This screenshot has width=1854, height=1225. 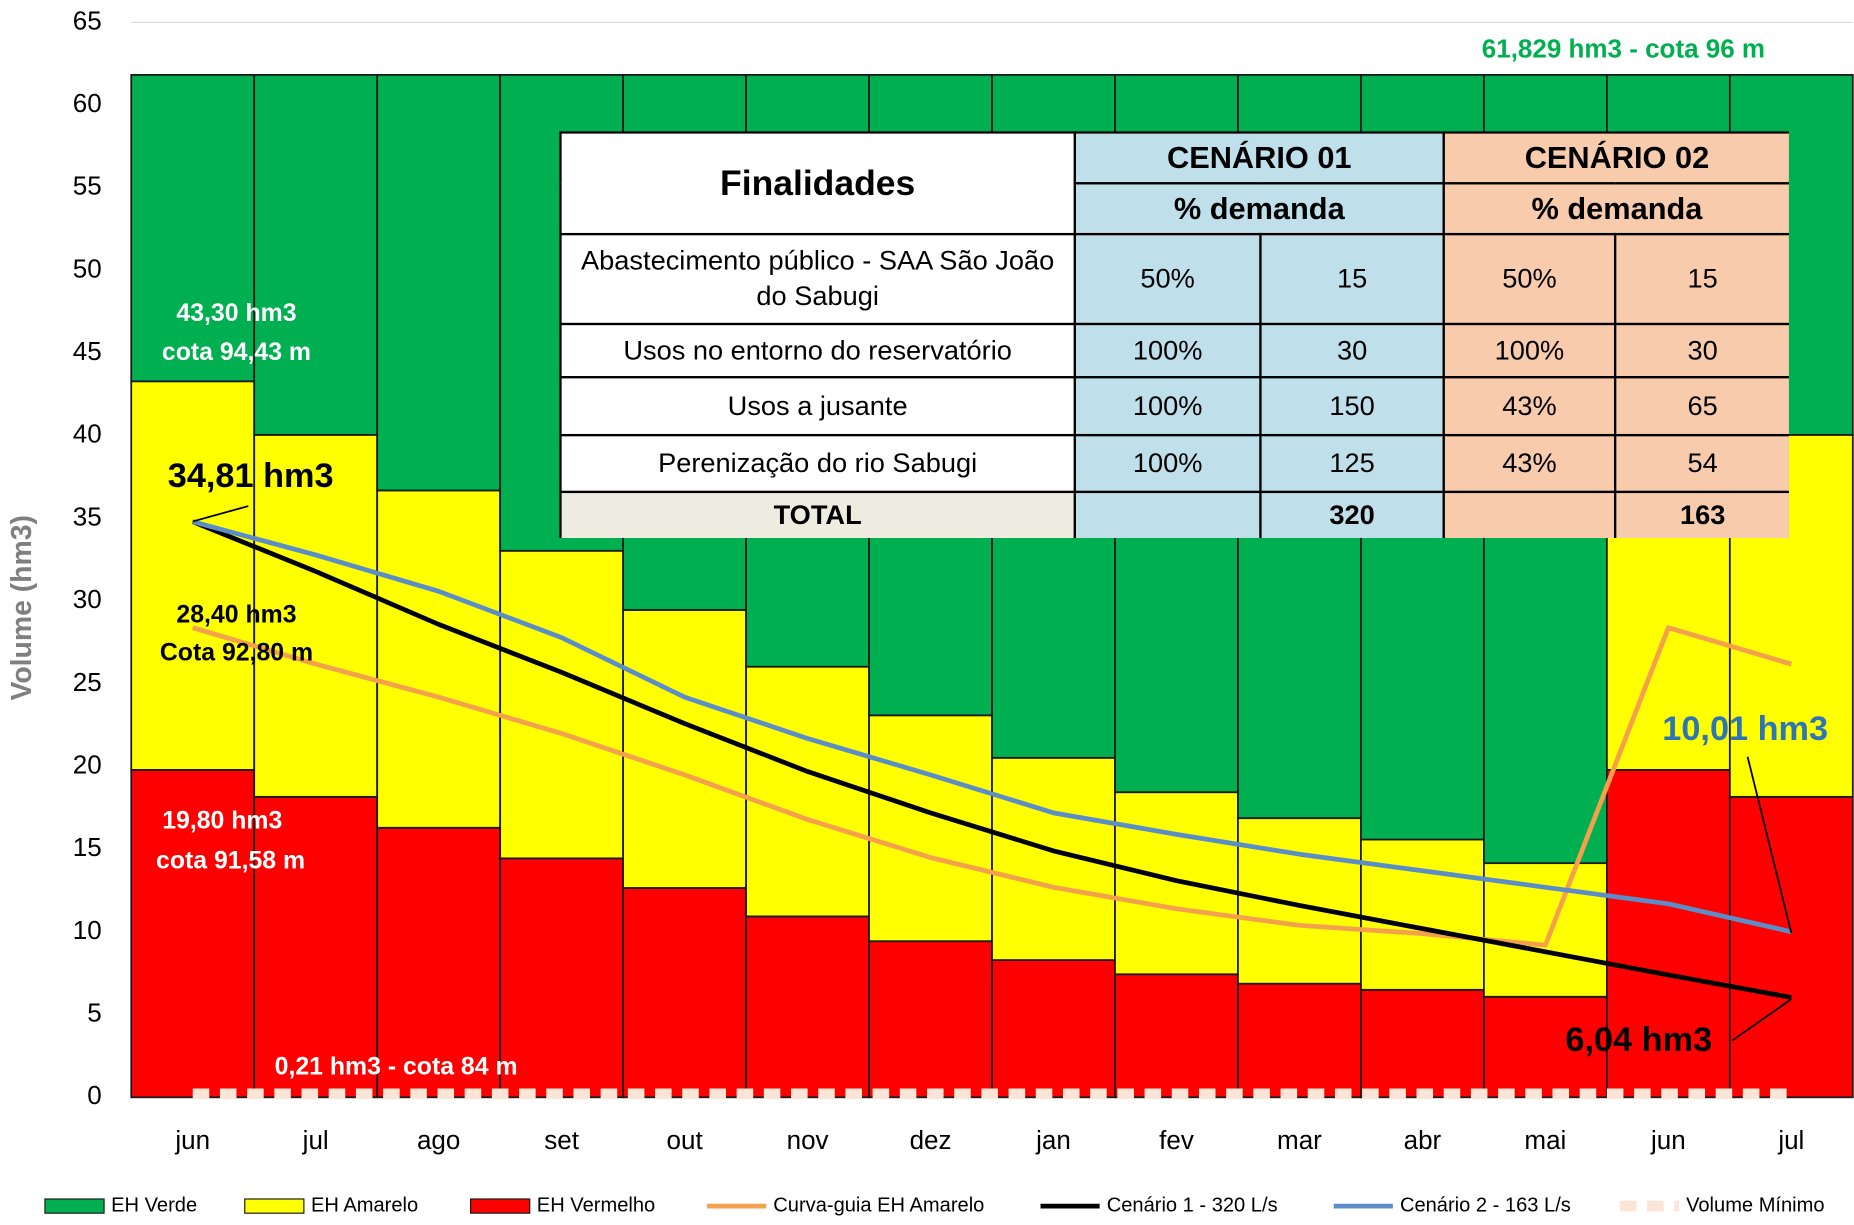 What do you see at coordinates (236, 652) in the screenshot?
I see `annotation: Cota 92,80 m` at bounding box center [236, 652].